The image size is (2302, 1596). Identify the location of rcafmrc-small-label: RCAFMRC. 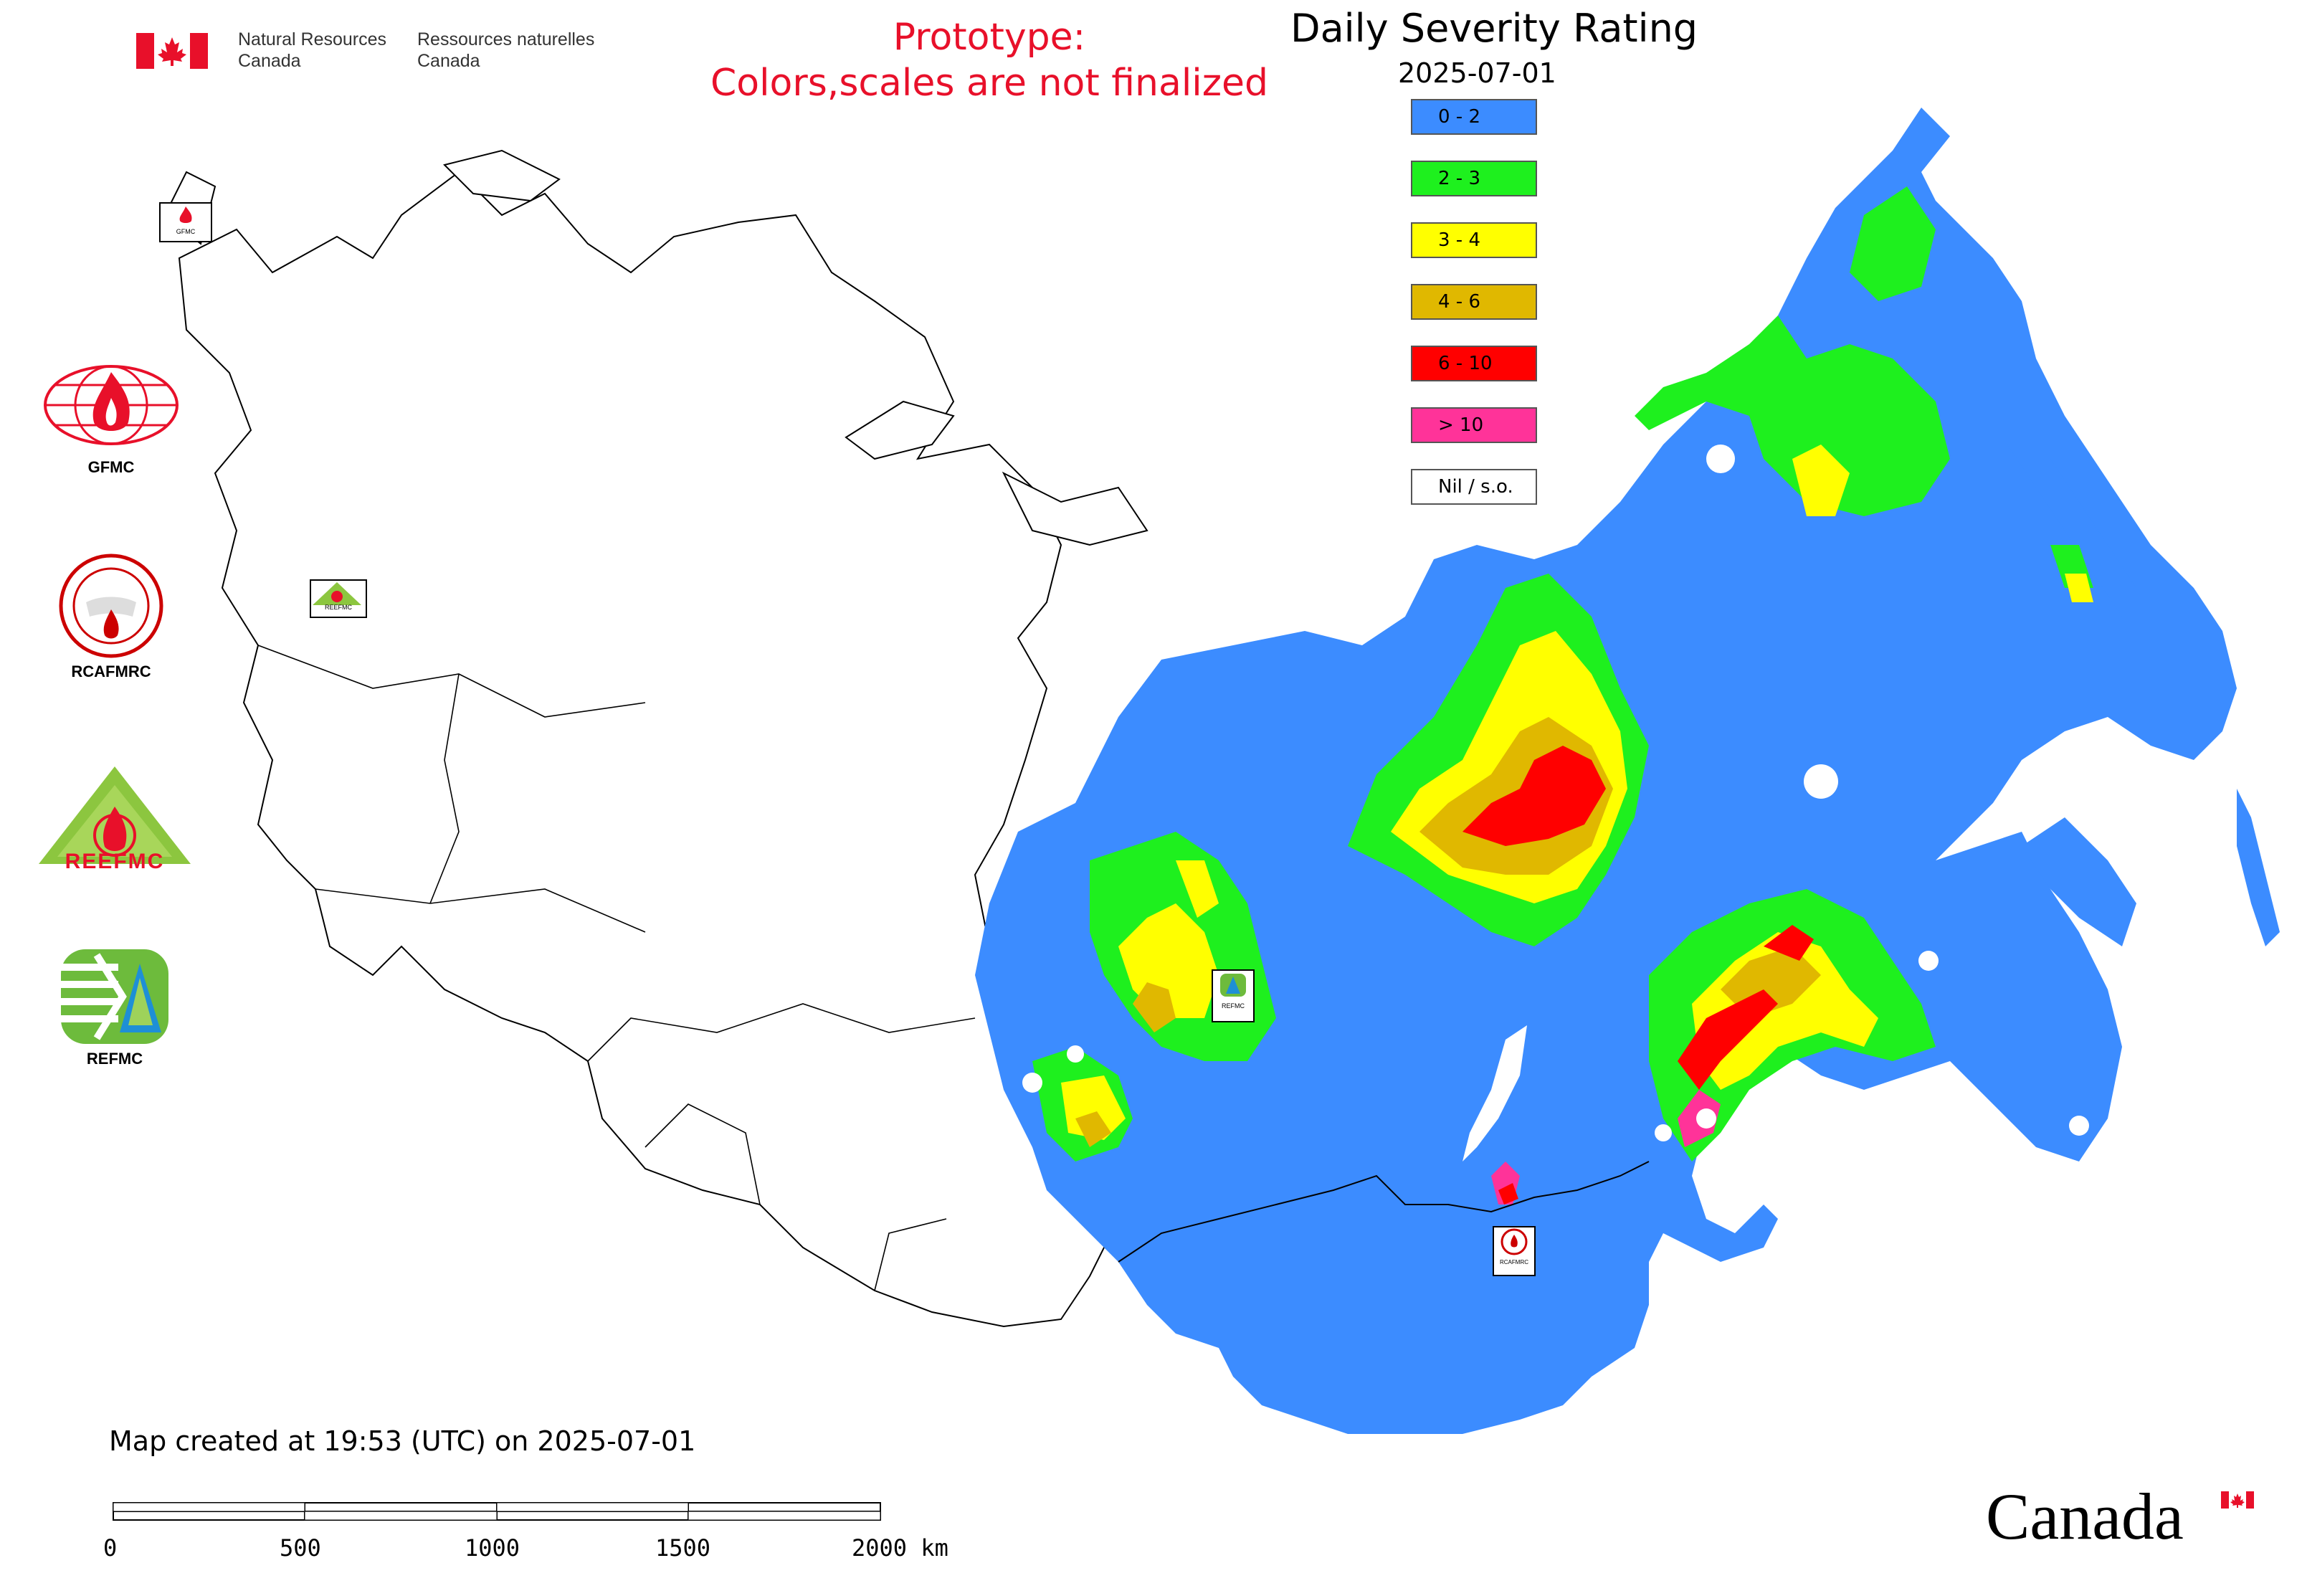
(1514, 1262).